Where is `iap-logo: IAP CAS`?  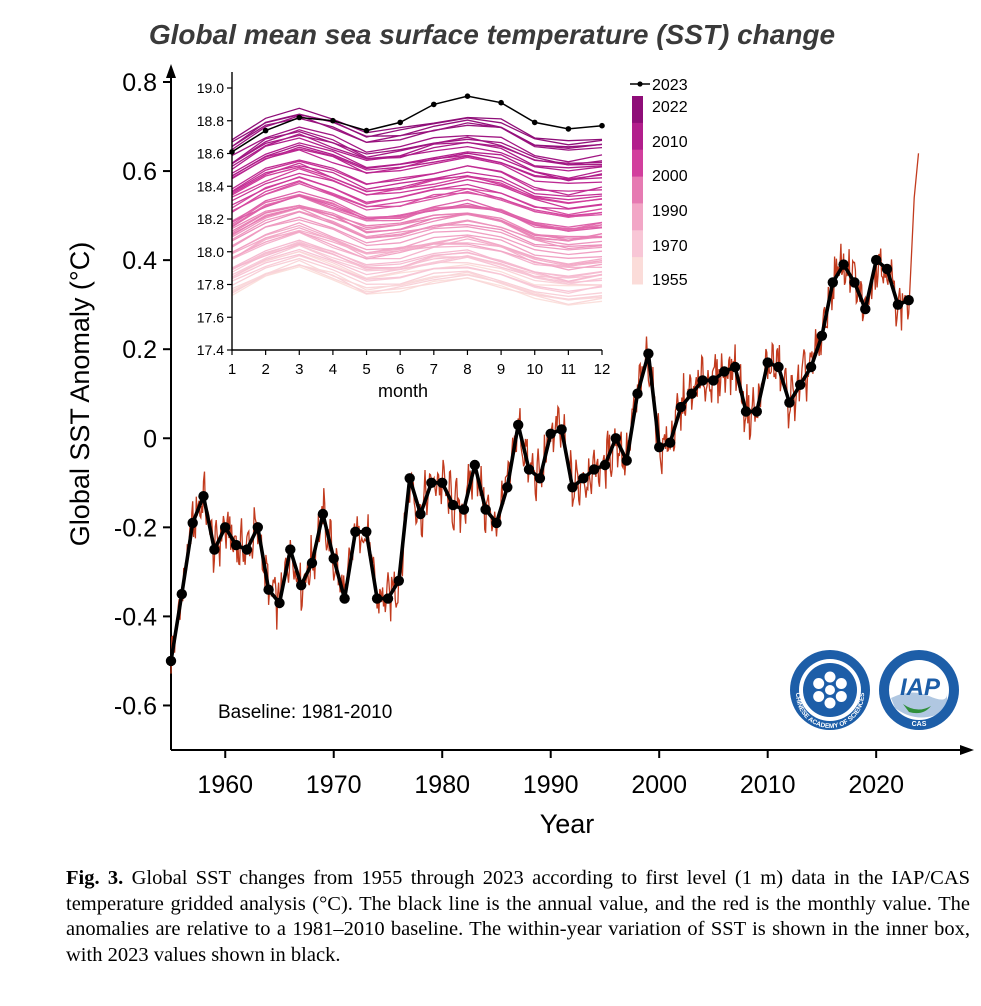
iap-logo: IAP CAS is located at coordinates (919, 690).